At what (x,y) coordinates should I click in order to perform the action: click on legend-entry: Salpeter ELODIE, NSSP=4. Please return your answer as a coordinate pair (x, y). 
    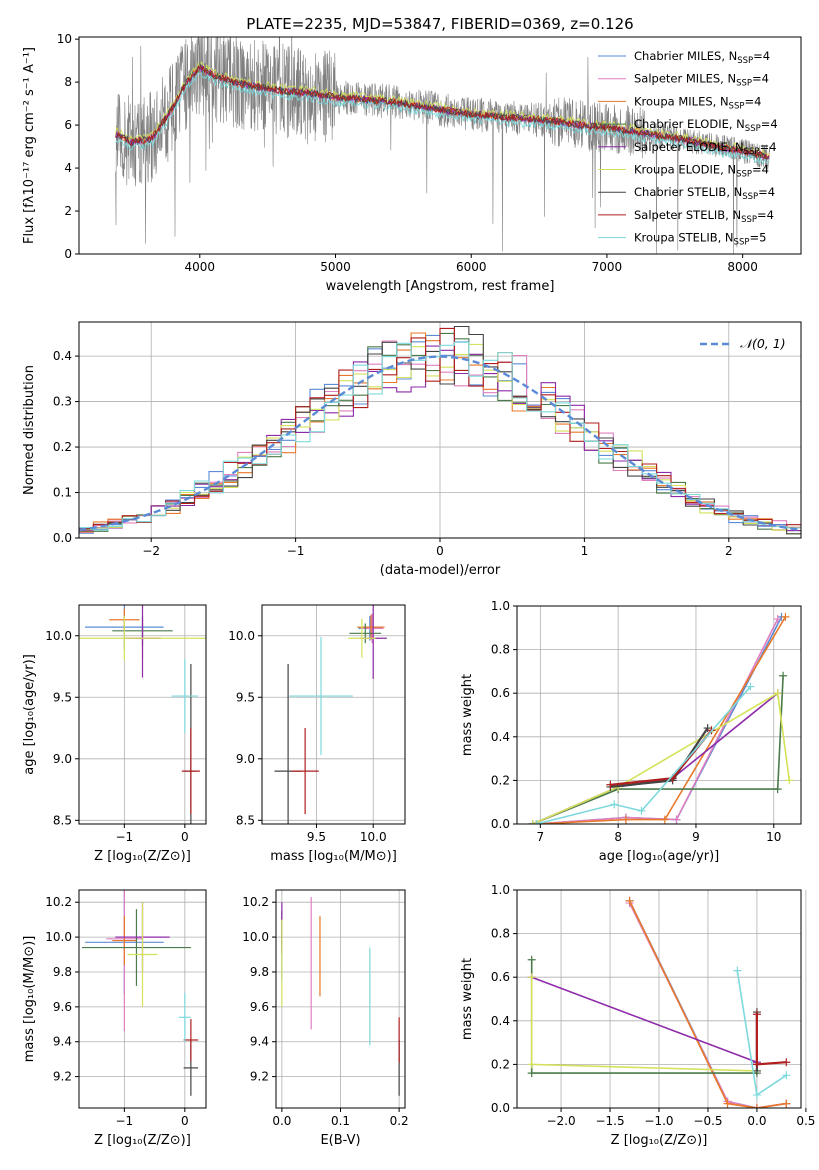
    Looking at the image, I should click on (705, 148).